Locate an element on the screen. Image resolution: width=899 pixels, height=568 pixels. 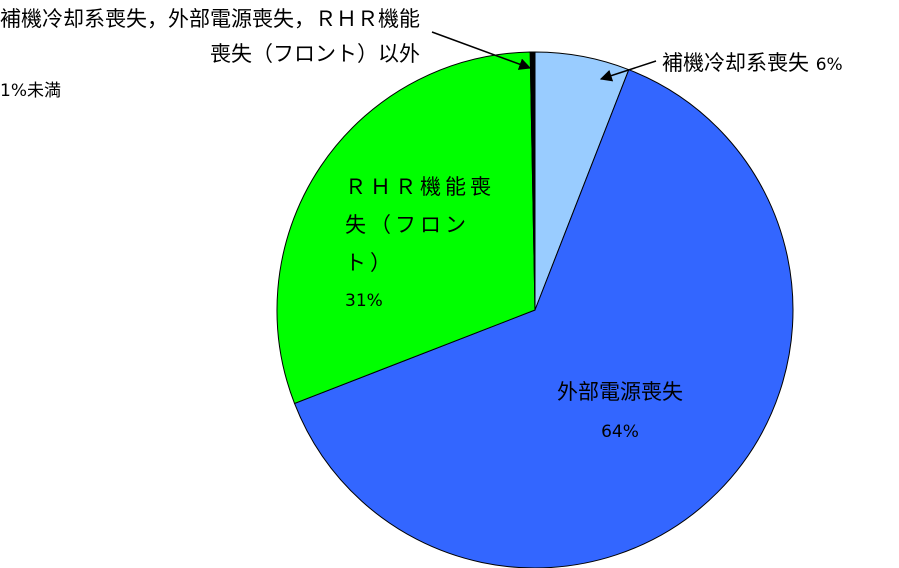
slice-label: ＲＨＲ機能喪失（フロント） is located at coordinates (420, 225).